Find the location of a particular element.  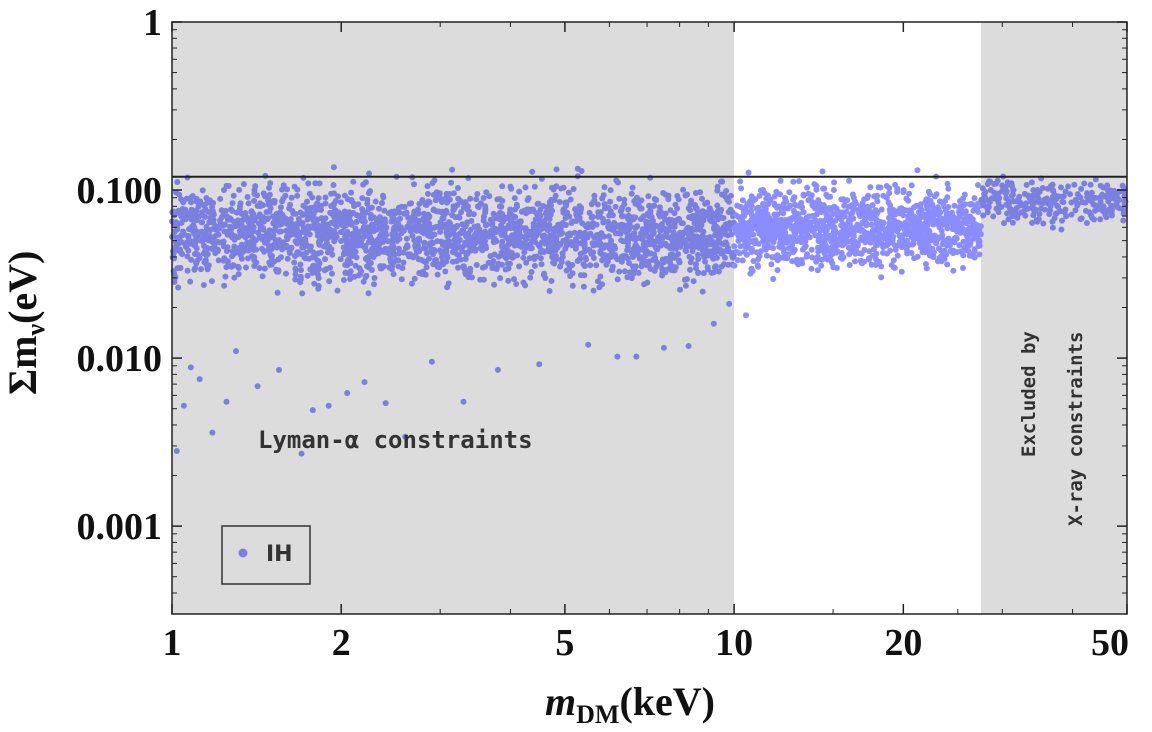

data-point-1931 is located at coordinates (499, 206).